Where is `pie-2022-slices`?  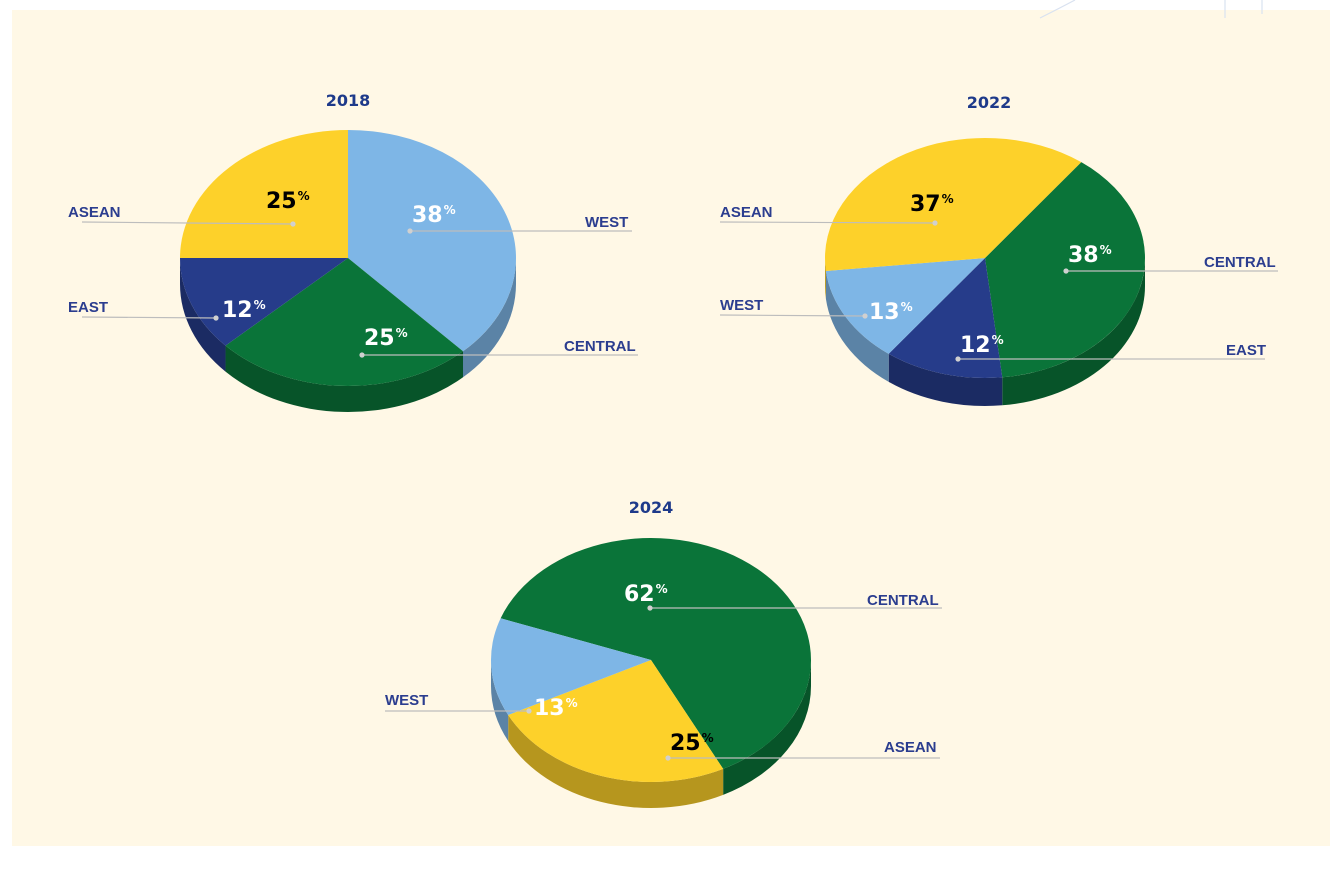 pie-2022-slices is located at coordinates (985, 272).